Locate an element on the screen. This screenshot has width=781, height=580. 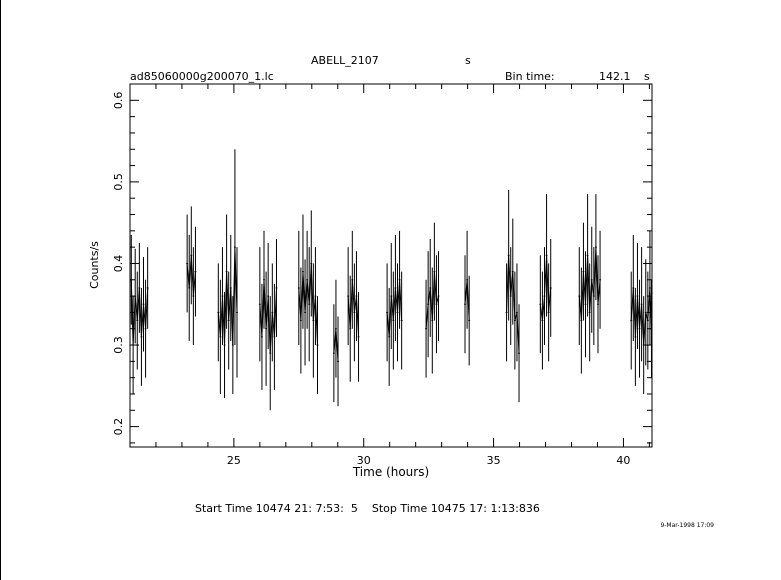
bin-time-unit: s is located at coordinates (647, 76).